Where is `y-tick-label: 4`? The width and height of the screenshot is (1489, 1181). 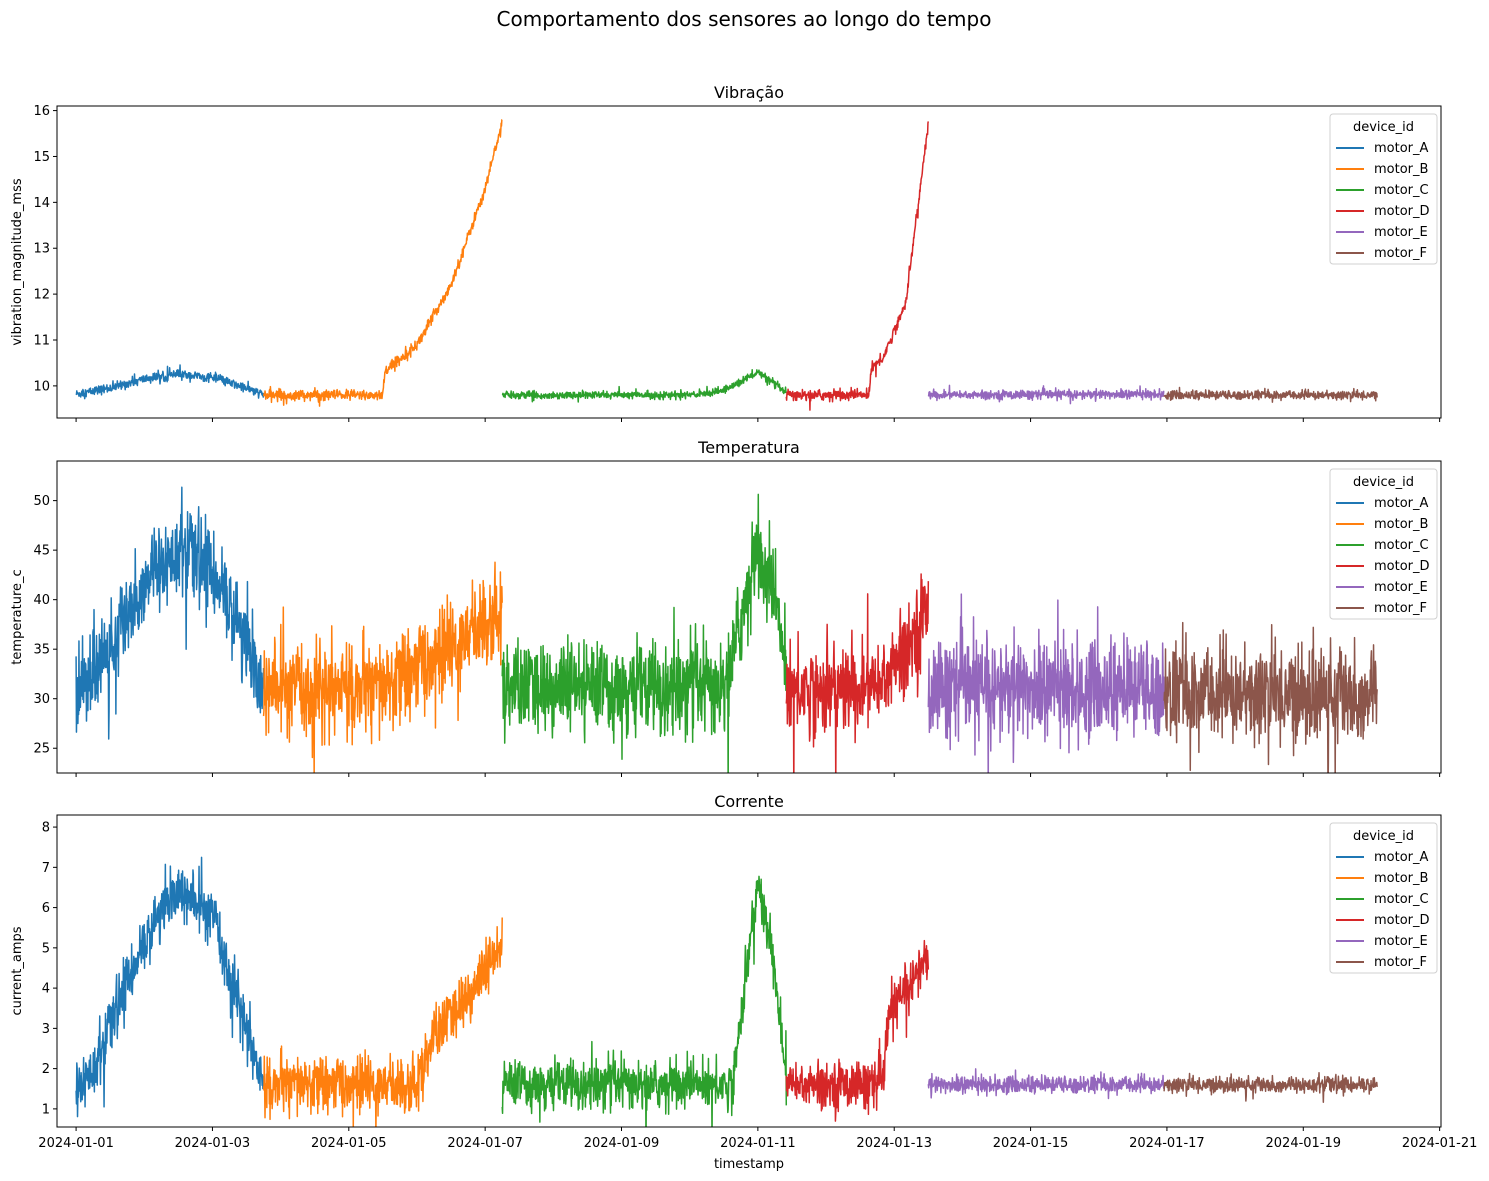 y-tick-label: 4 is located at coordinates (46, 989).